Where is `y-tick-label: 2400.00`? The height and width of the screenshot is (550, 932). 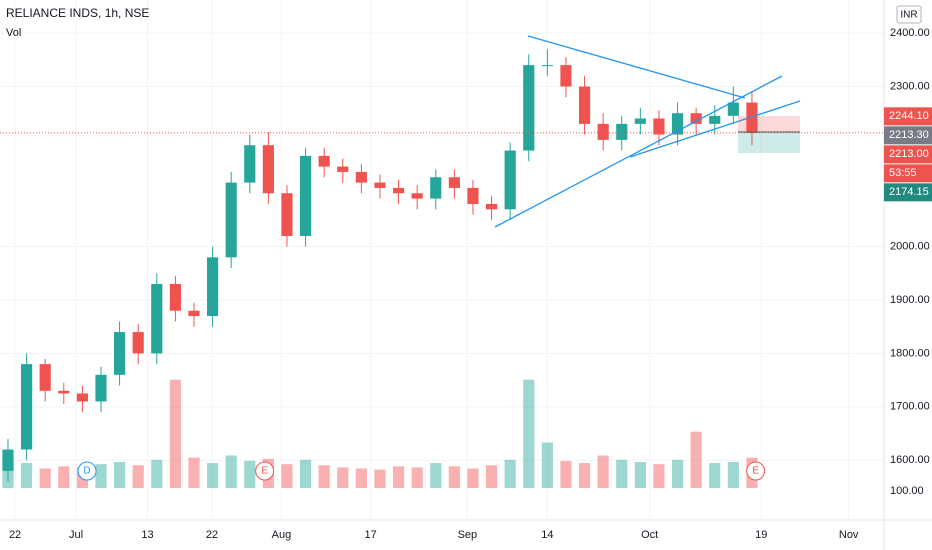 y-tick-label: 2400.00 is located at coordinates (910, 33).